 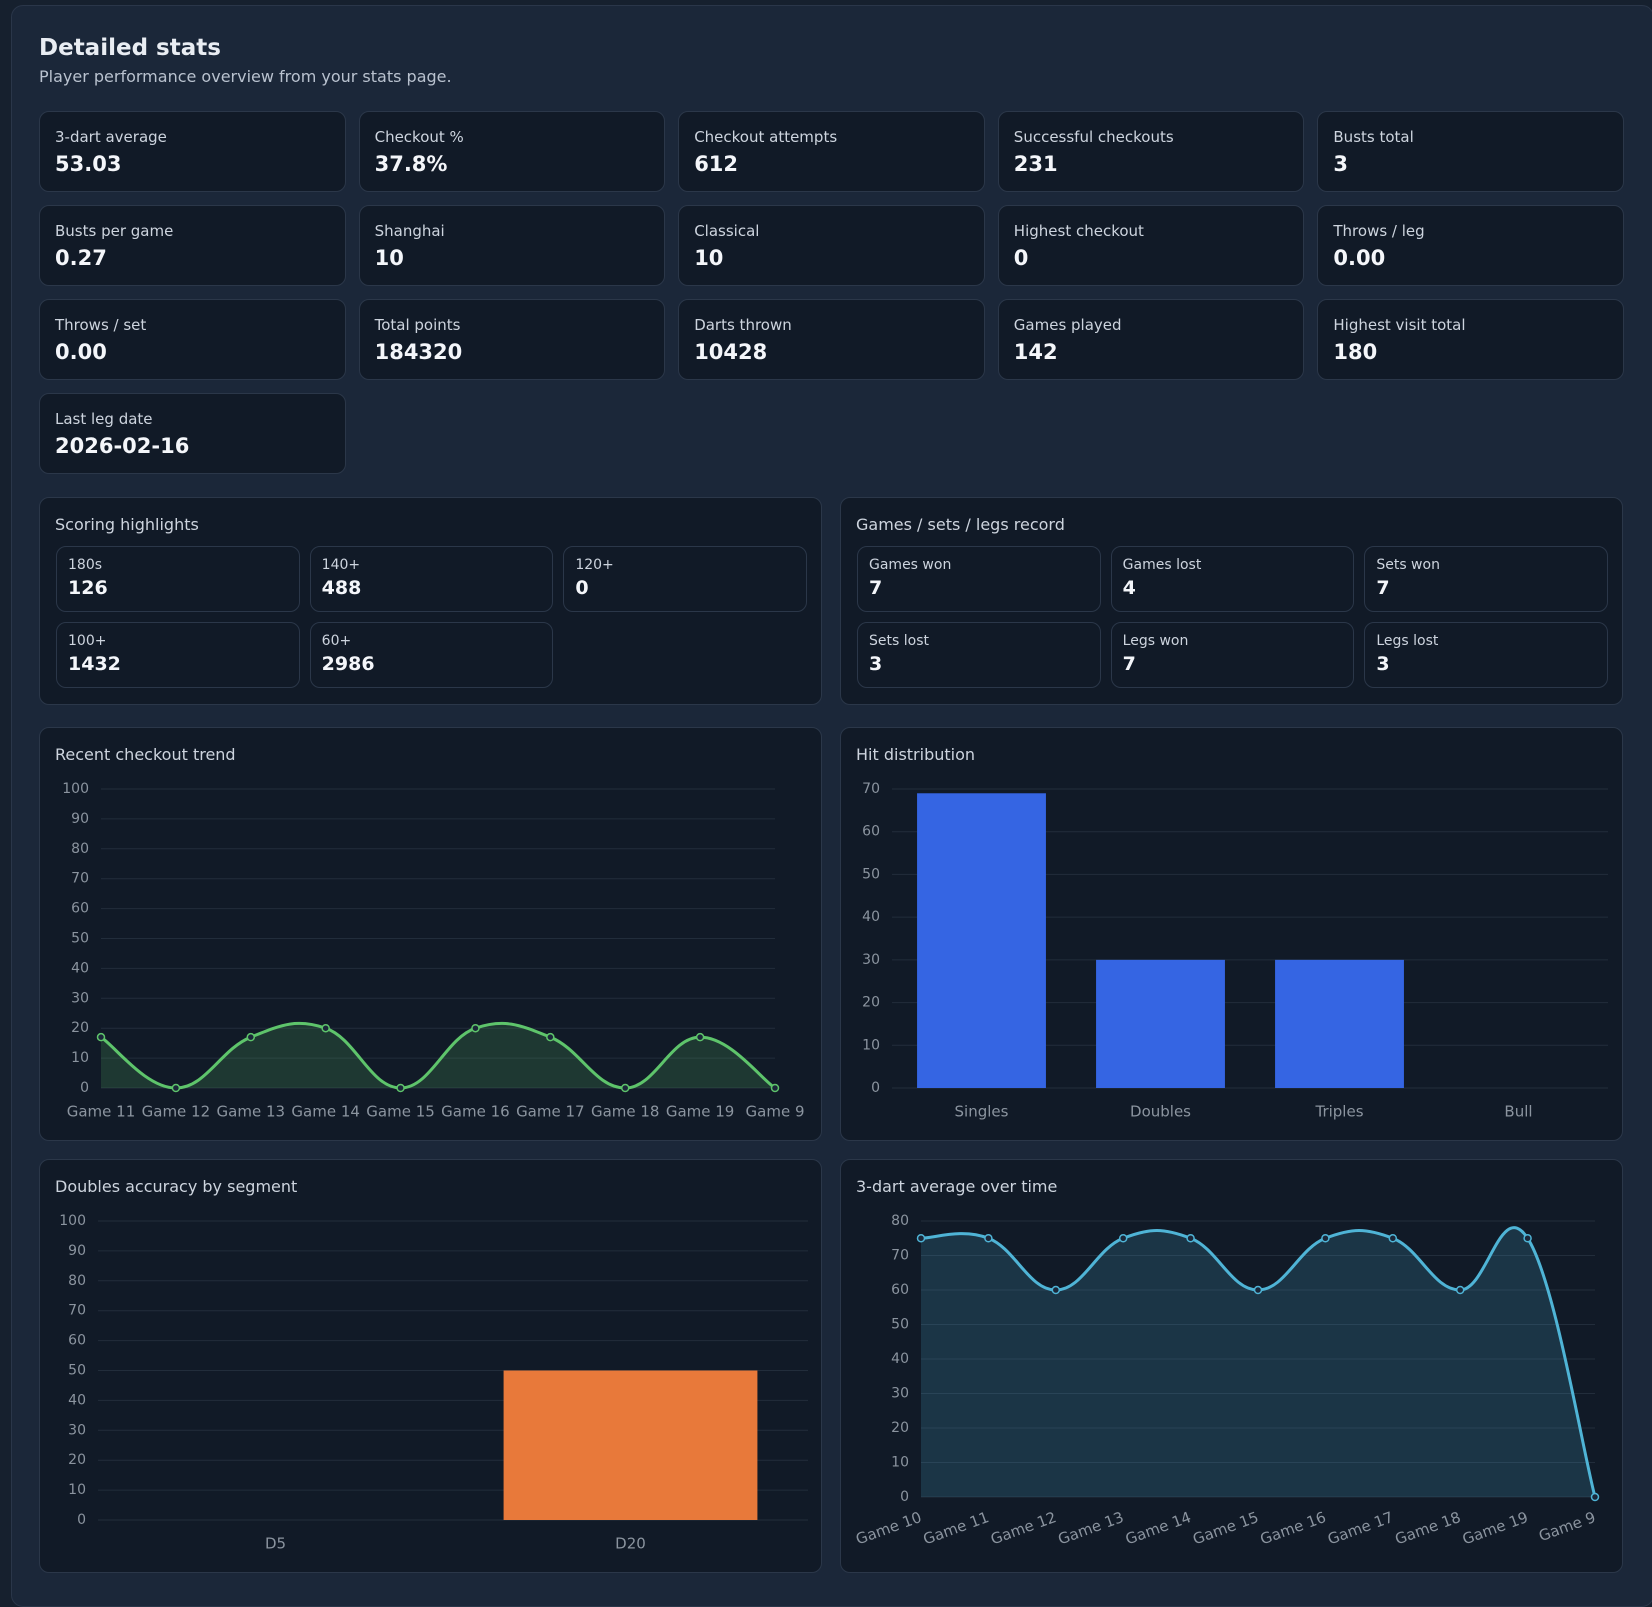 I want to click on stat-value: 37.8%, so click(x=411, y=164).